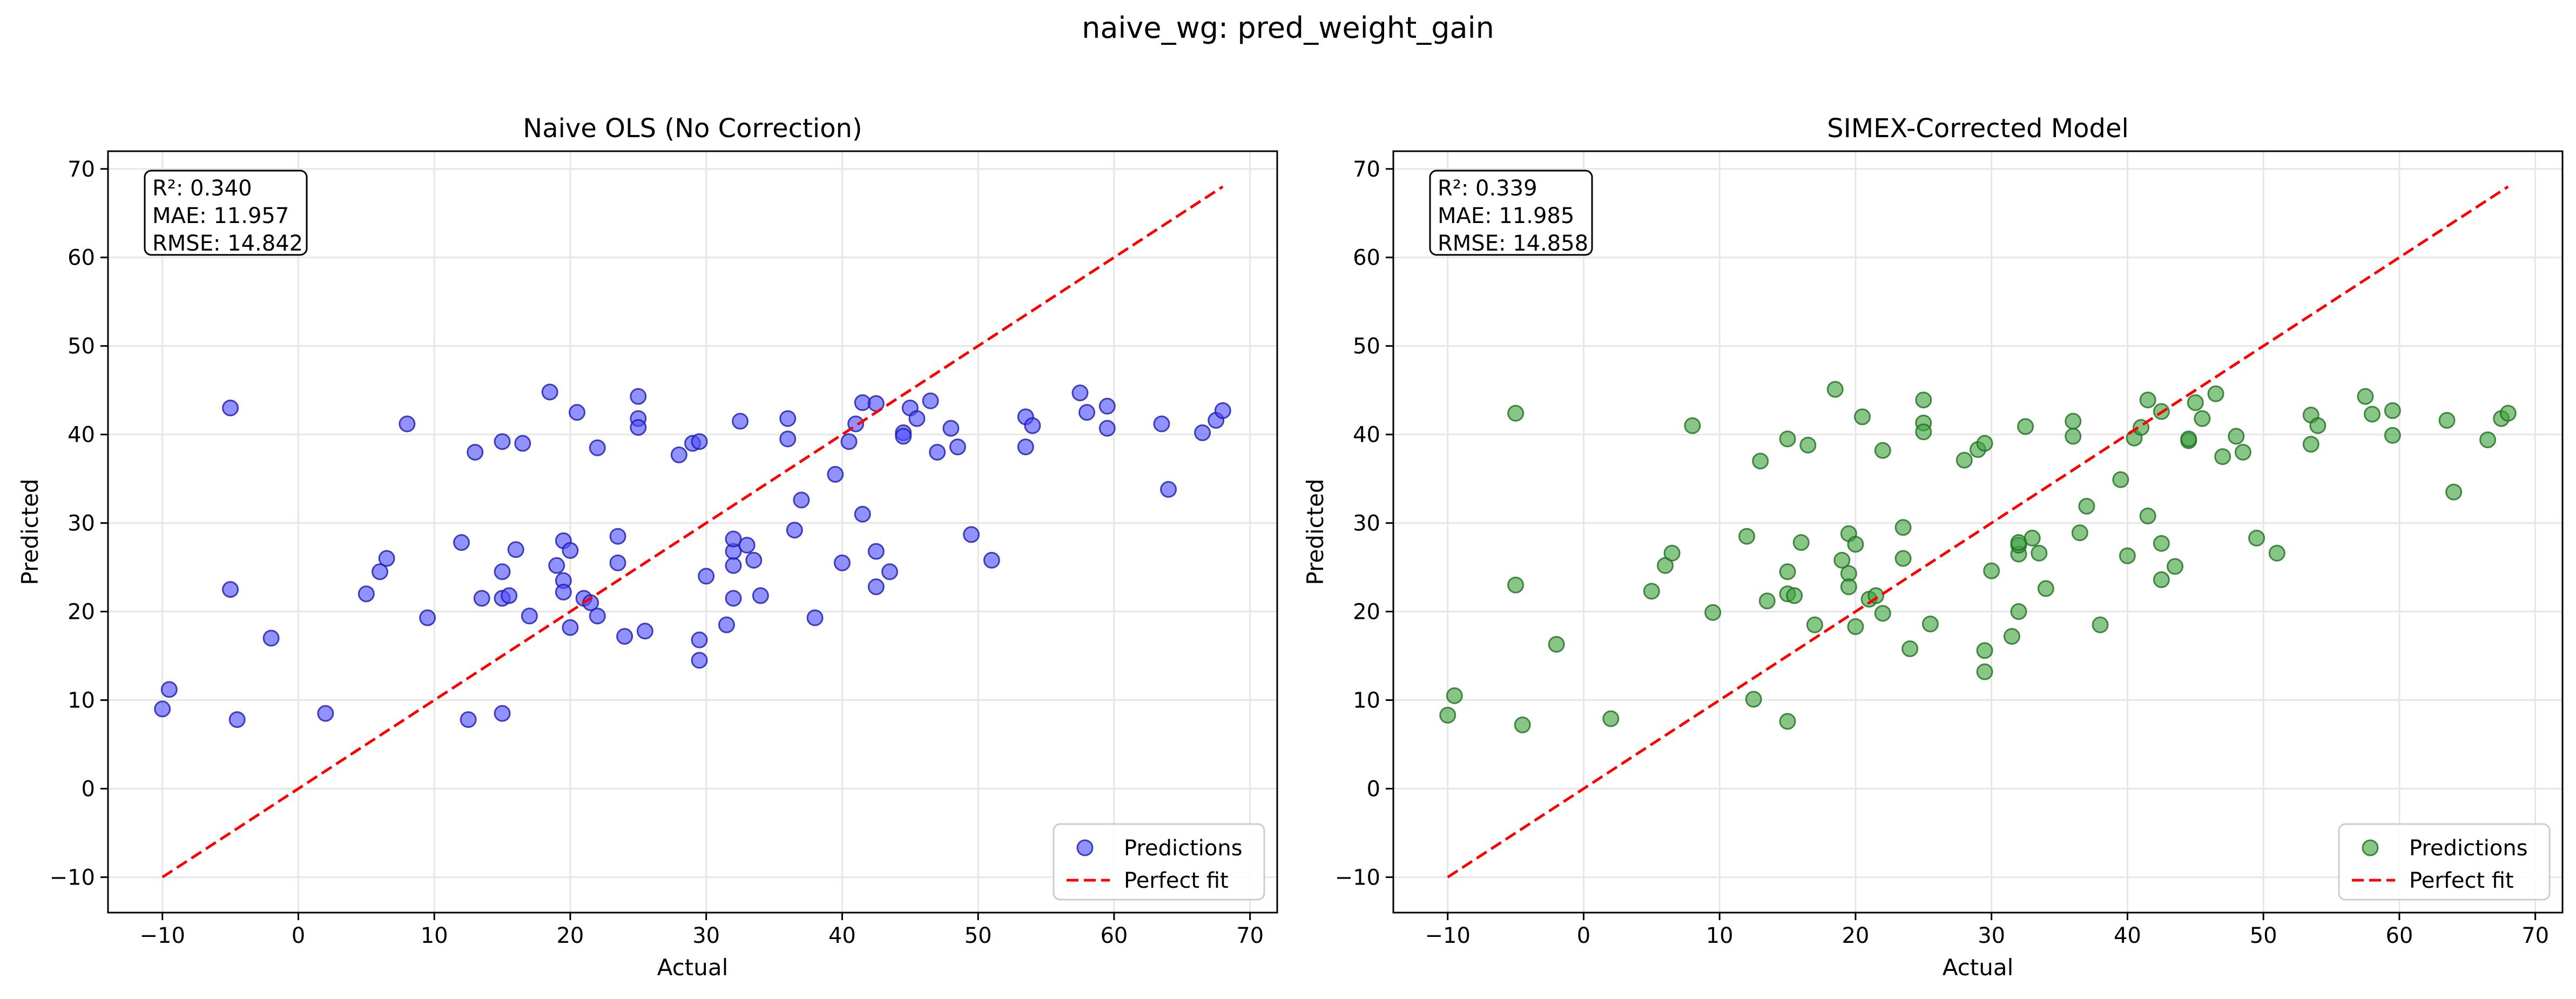  Describe the element at coordinates (1366, 170) in the screenshot. I see `y-tick-label: 70` at that location.